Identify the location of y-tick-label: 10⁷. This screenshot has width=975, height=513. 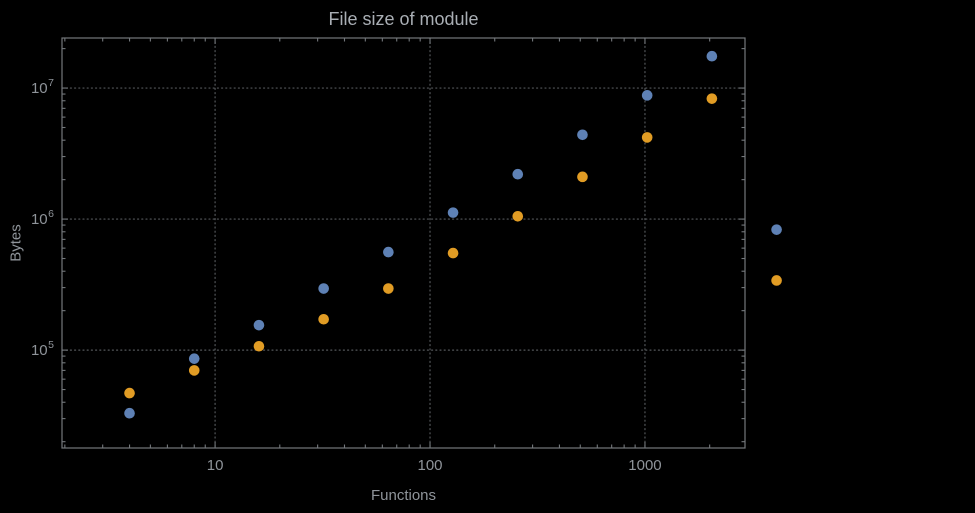
(42, 87).